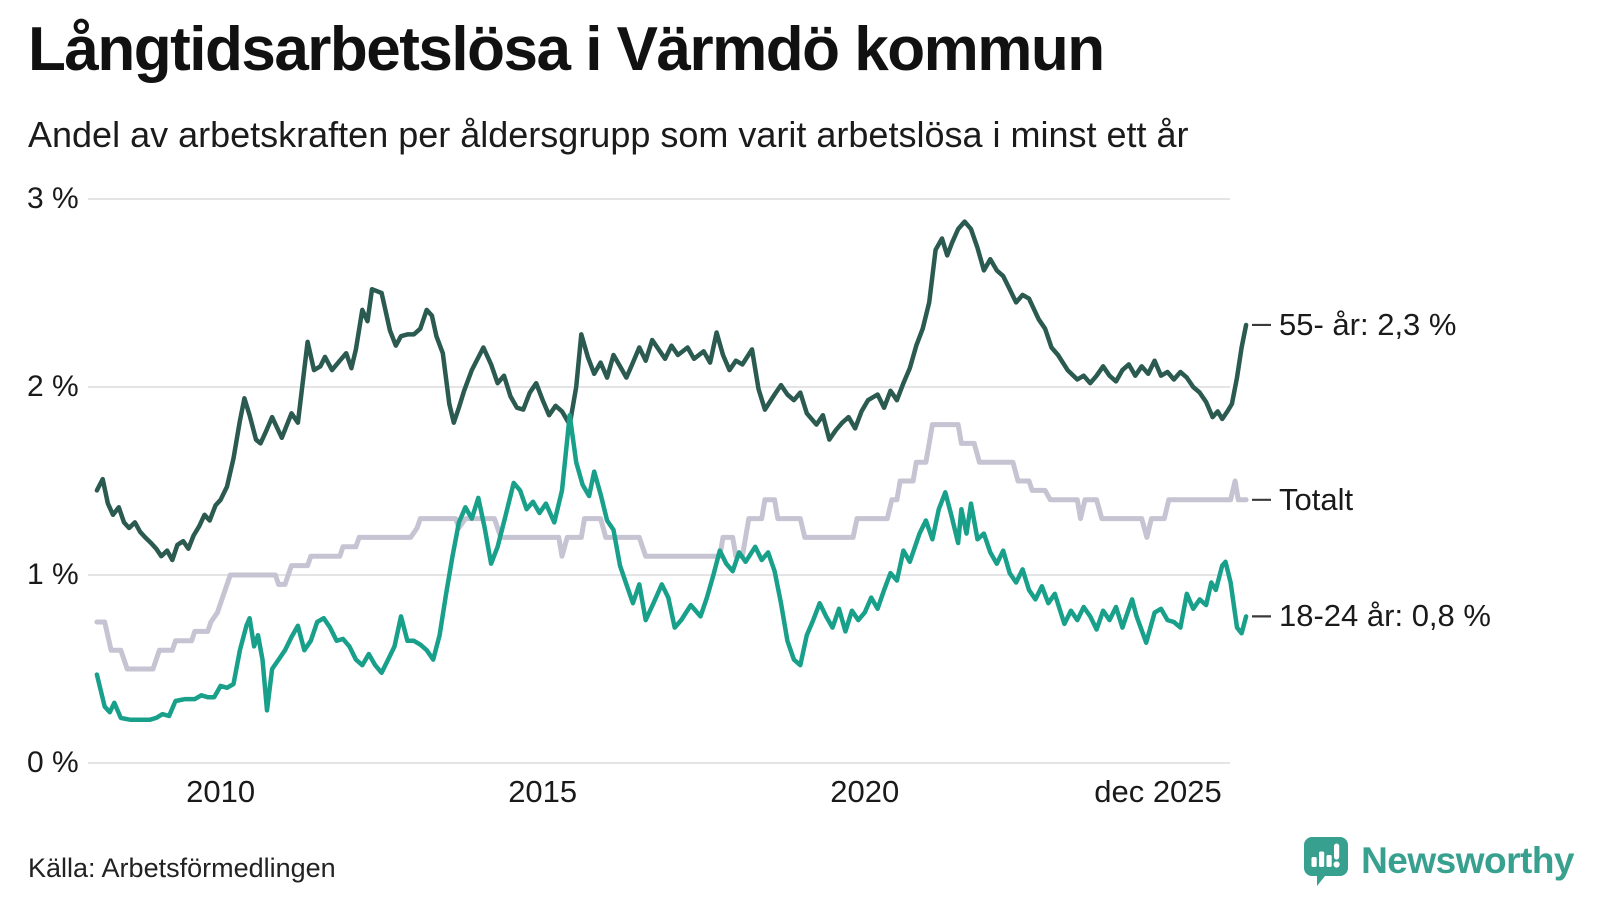  Describe the element at coordinates (1316, 499) in the screenshot. I see `series-end-label-1: Totalt` at that location.